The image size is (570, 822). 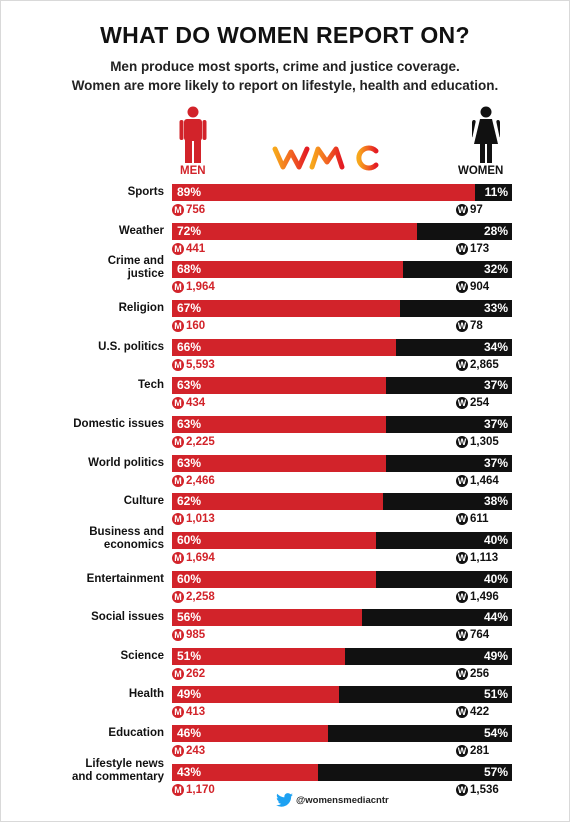 What do you see at coordinates (189, 462) in the screenshot?
I see `men-percent-label: 63%` at bounding box center [189, 462].